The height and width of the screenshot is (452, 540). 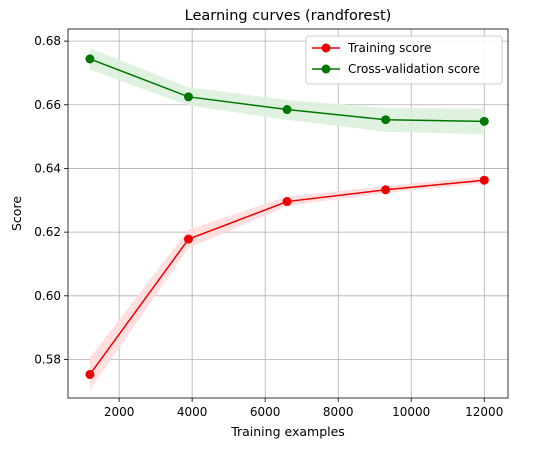 What do you see at coordinates (47, 105) in the screenshot?
I see `y-tick-label: 0.66` at bounding box center [47, 105].